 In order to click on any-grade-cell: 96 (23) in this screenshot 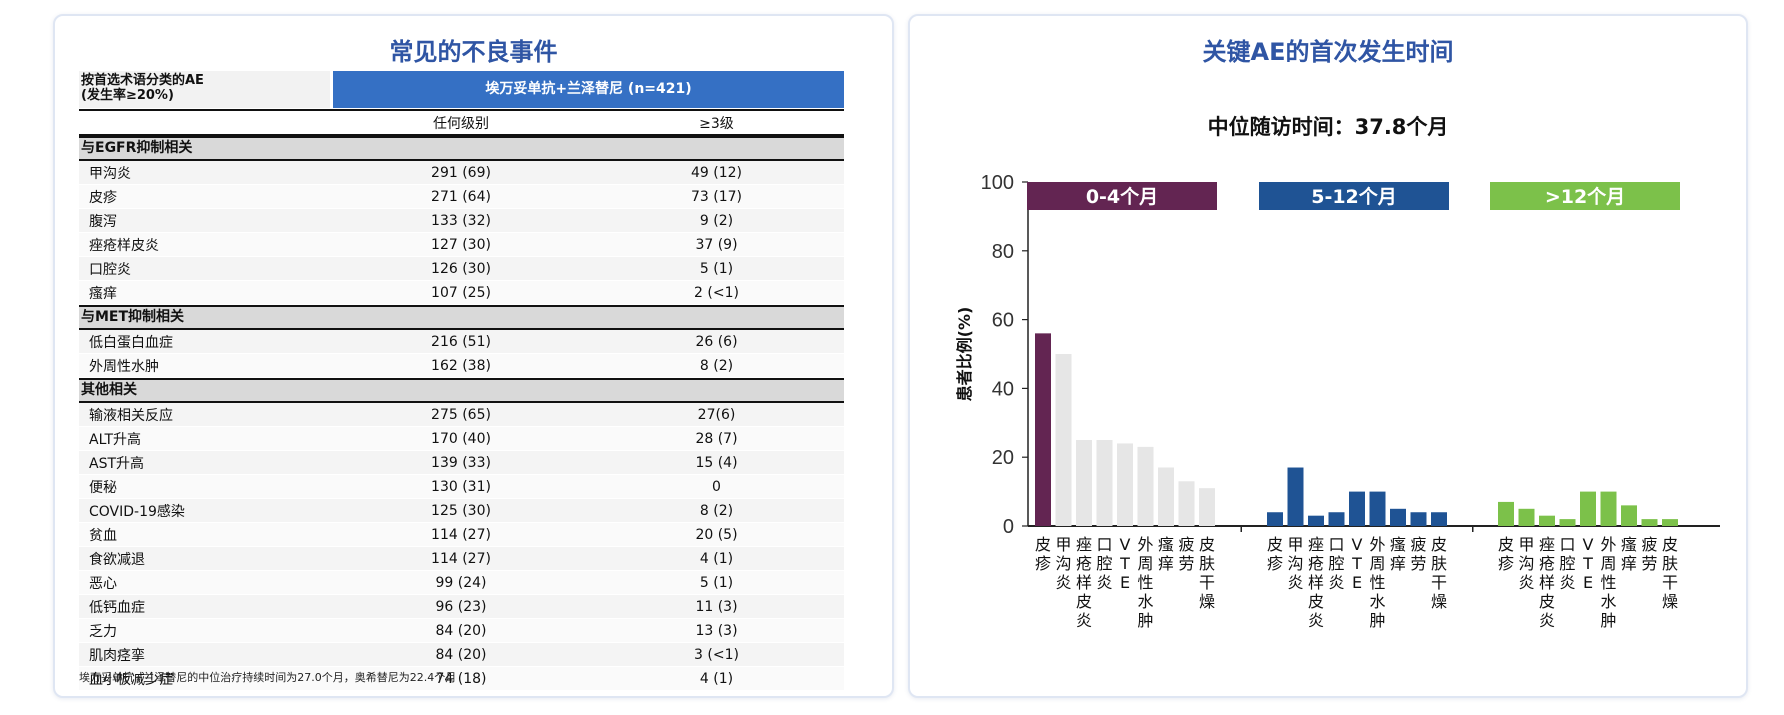, I will do `click(461, 606)`.